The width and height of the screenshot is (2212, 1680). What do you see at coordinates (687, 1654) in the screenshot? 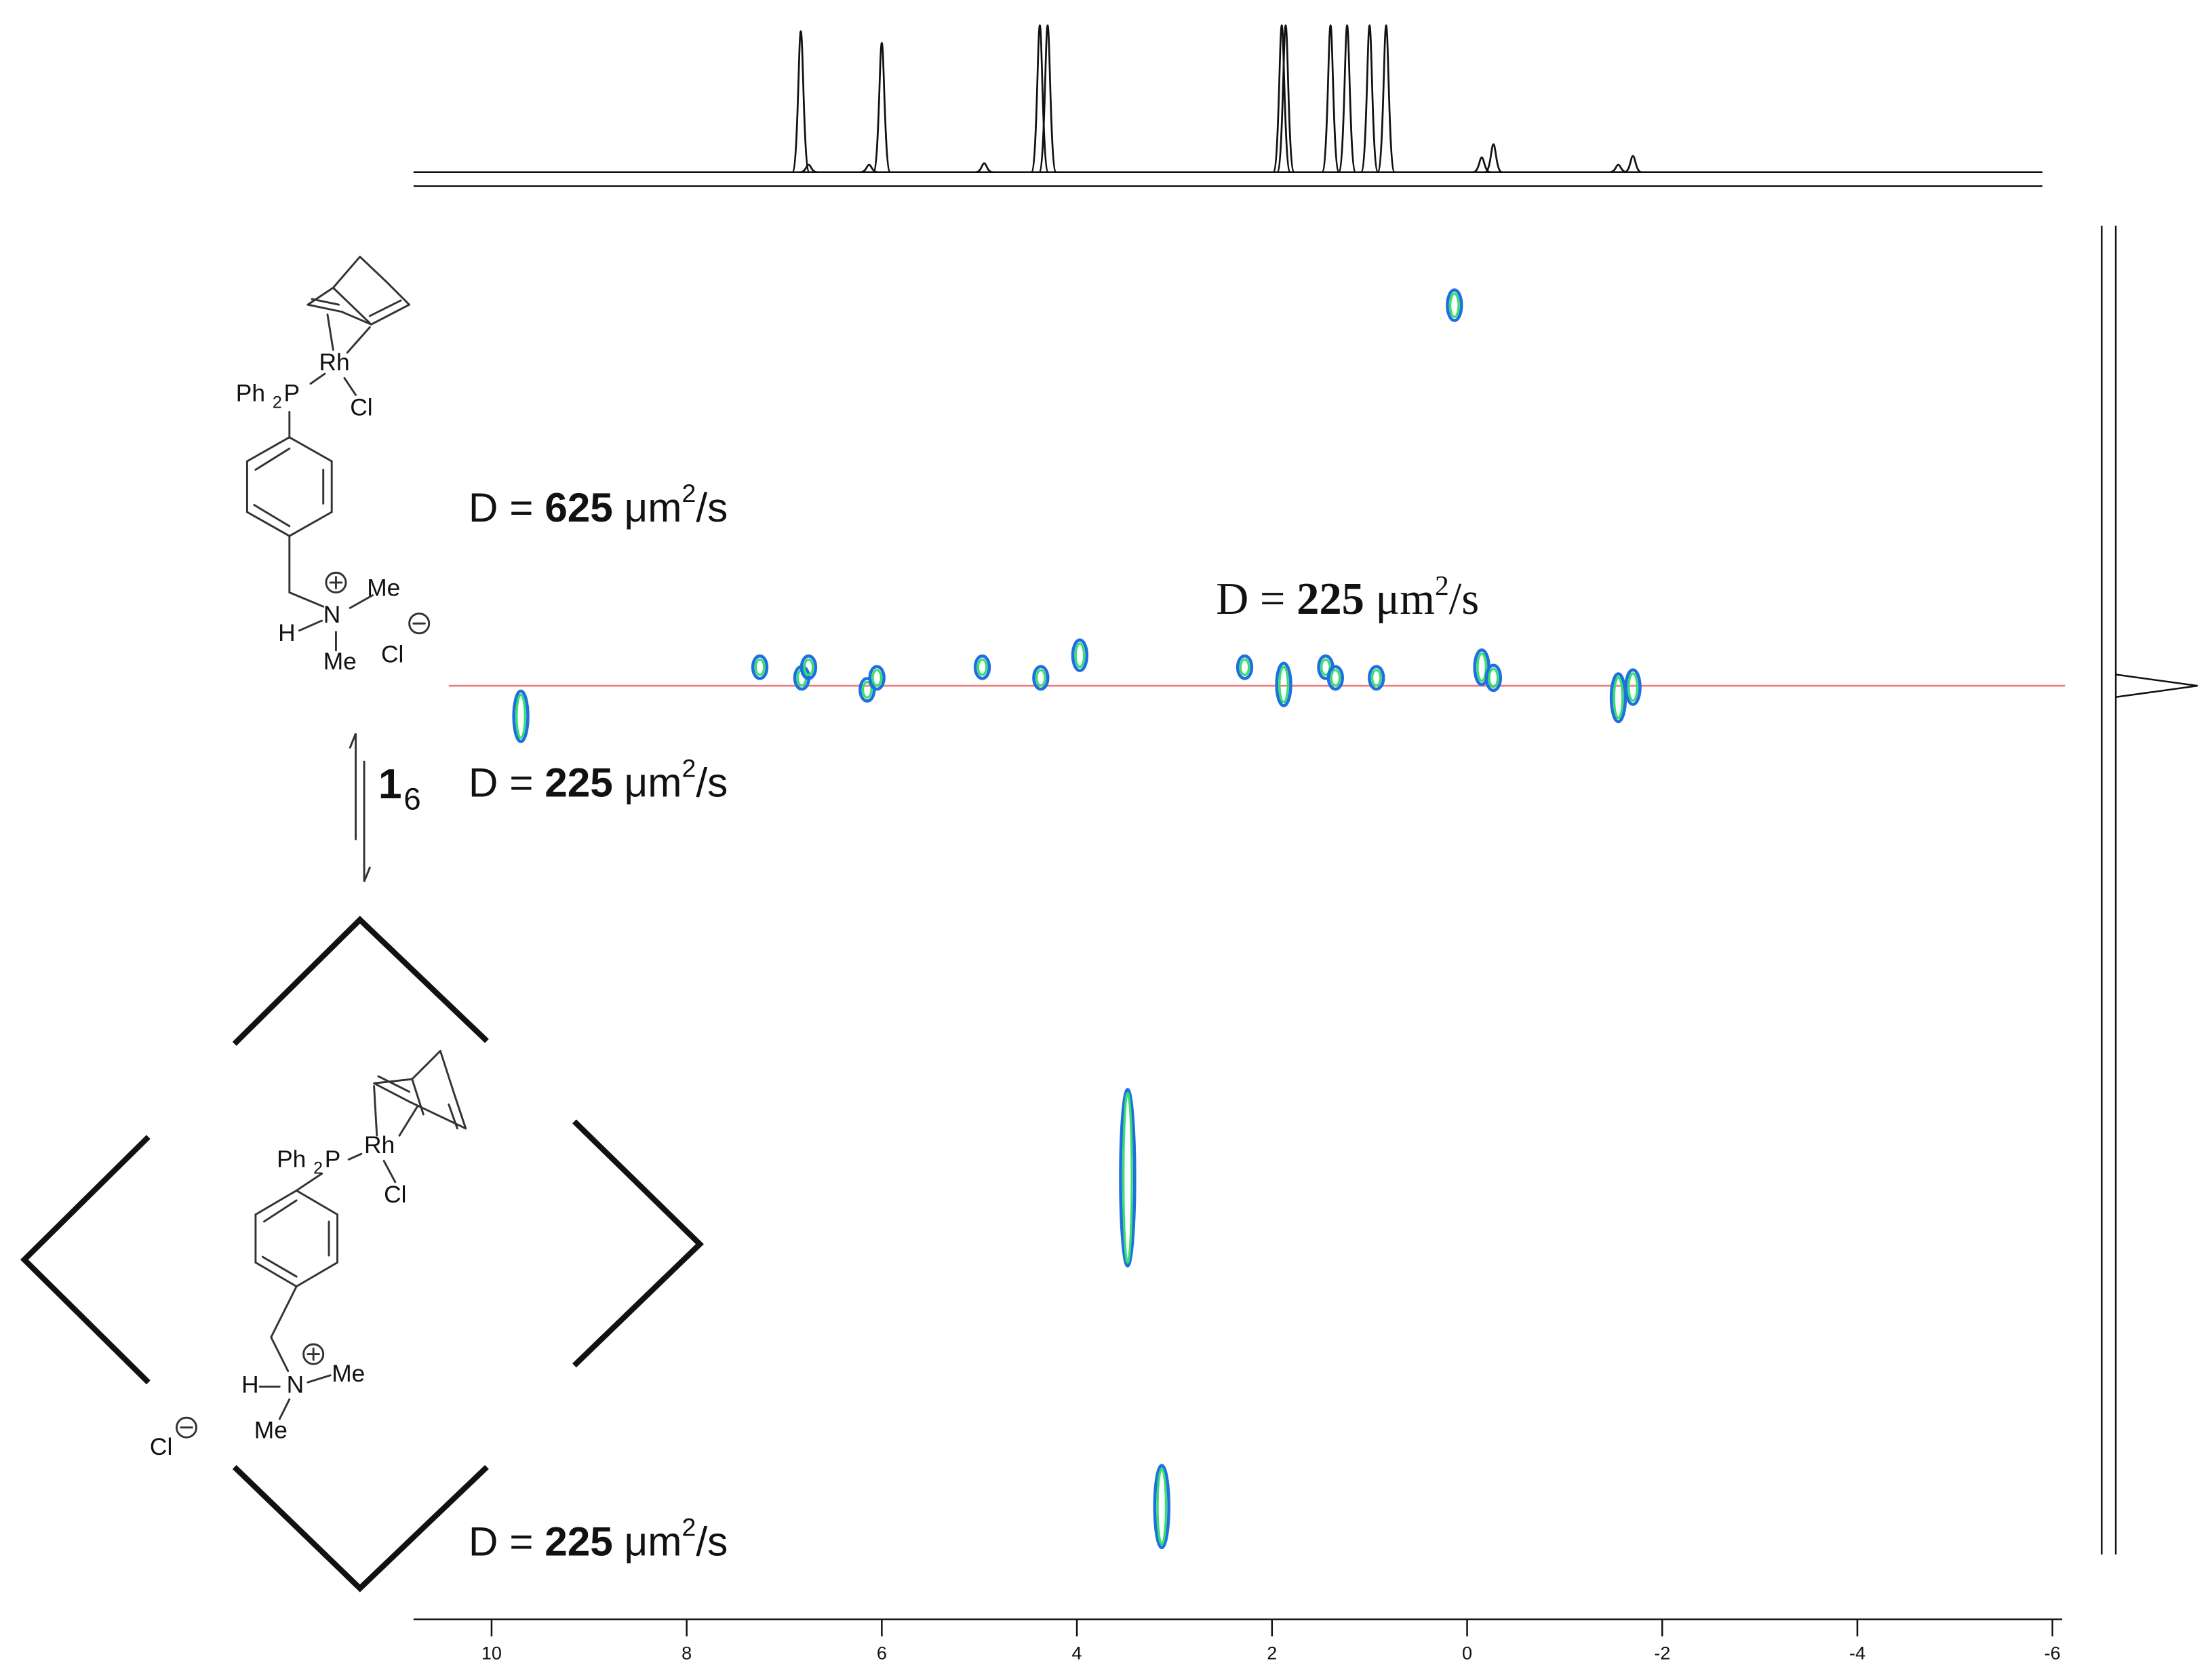
I see `x-tick-label: 8` at bounding box center [687, 1654].